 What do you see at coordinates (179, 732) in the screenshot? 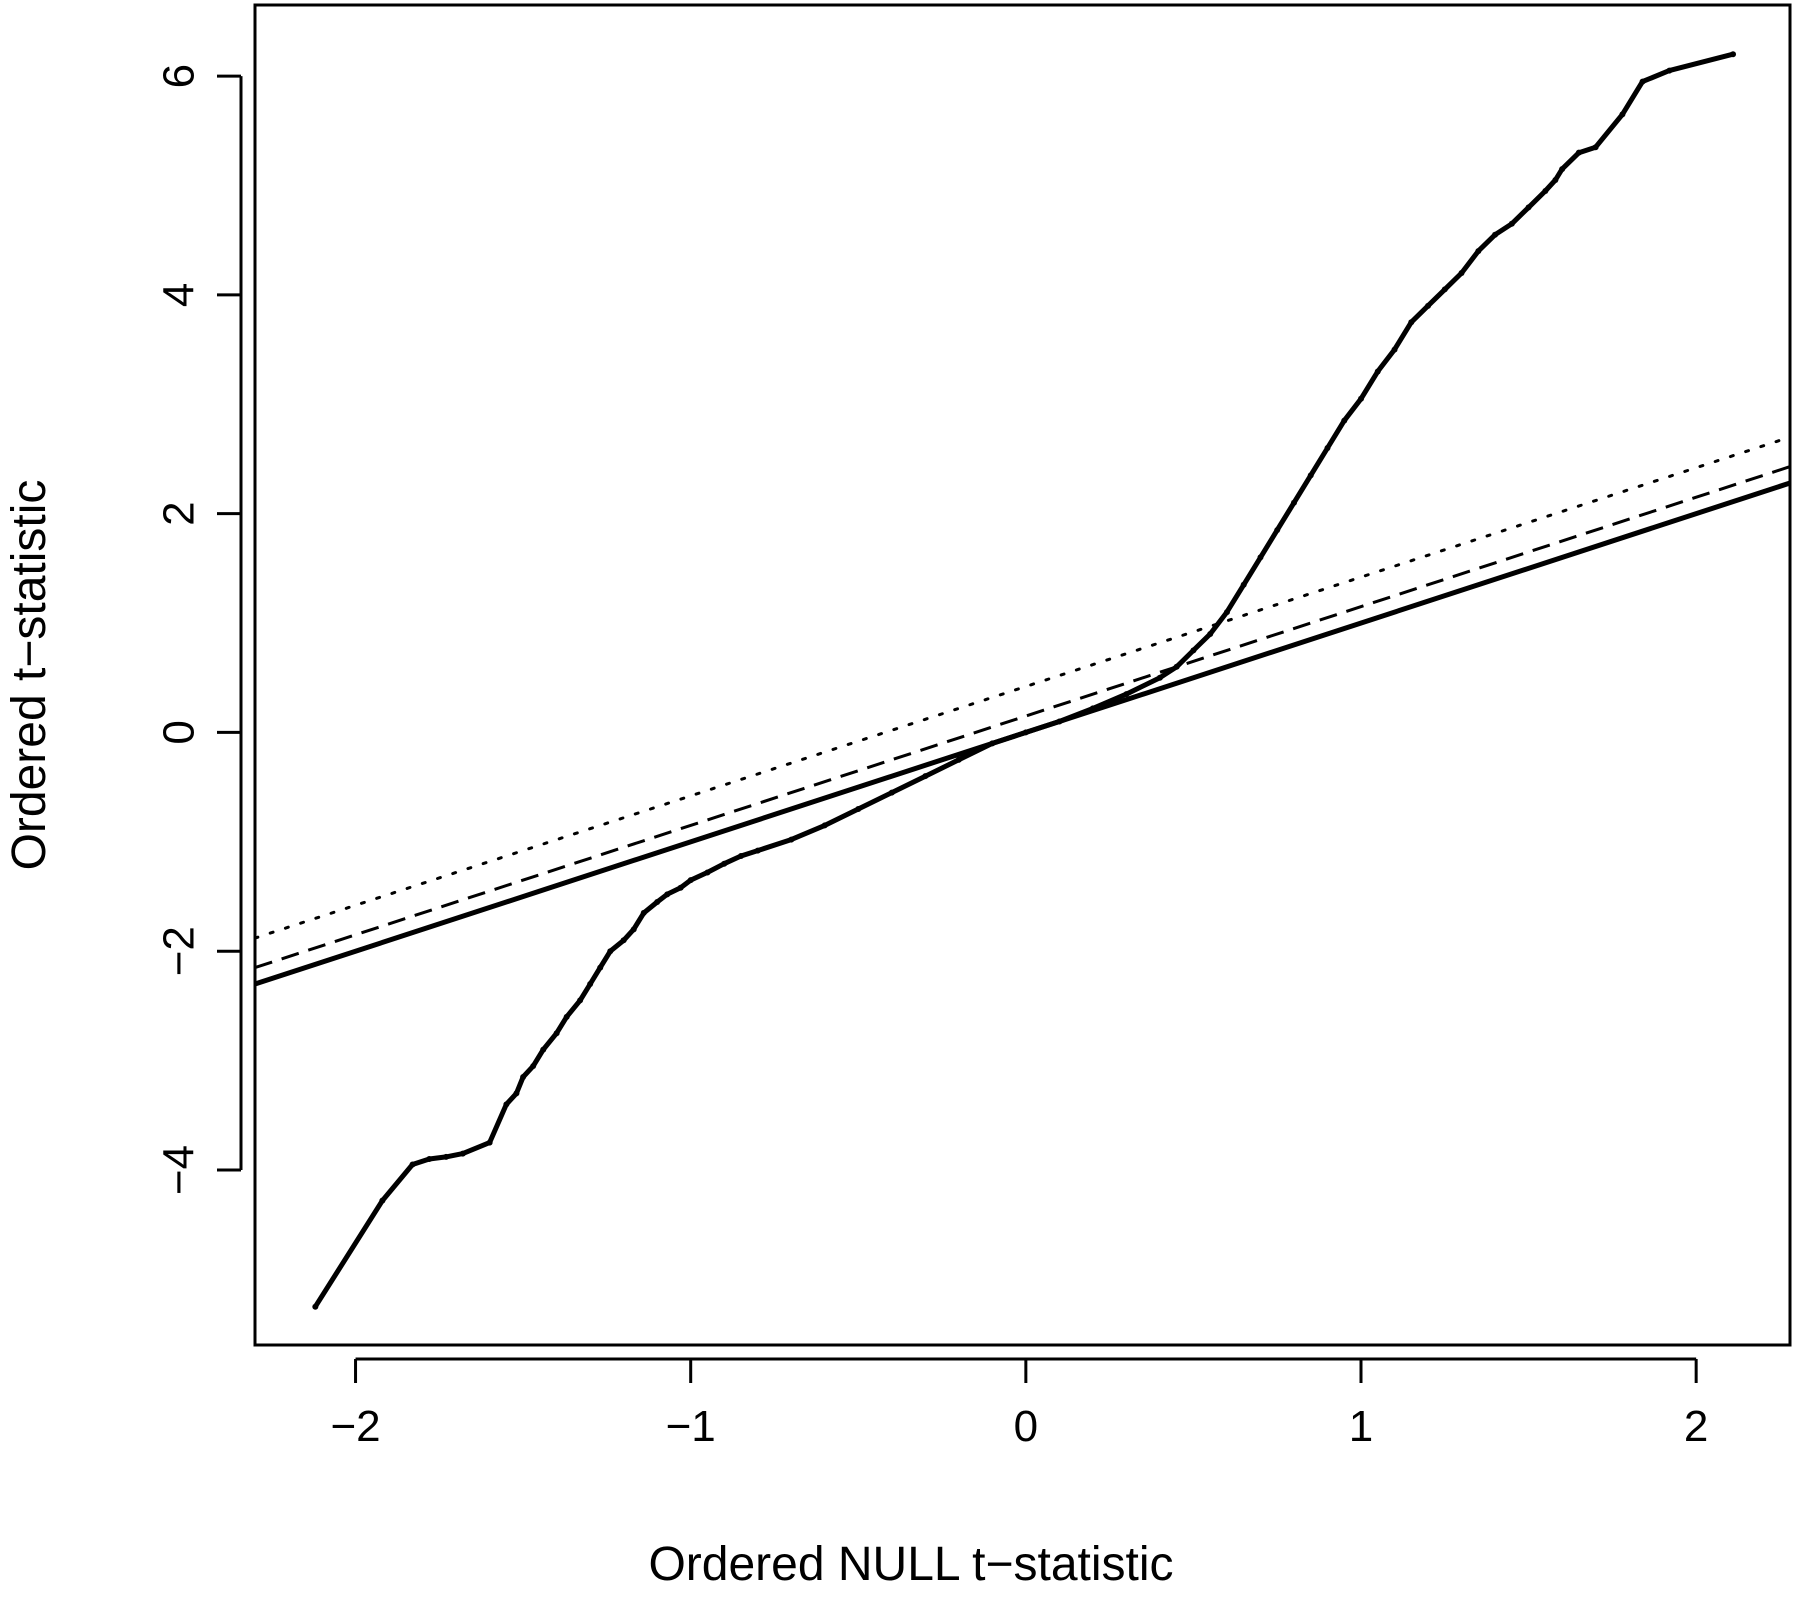
I see `y-tick-label: 0` at bounding box center [179, 732].